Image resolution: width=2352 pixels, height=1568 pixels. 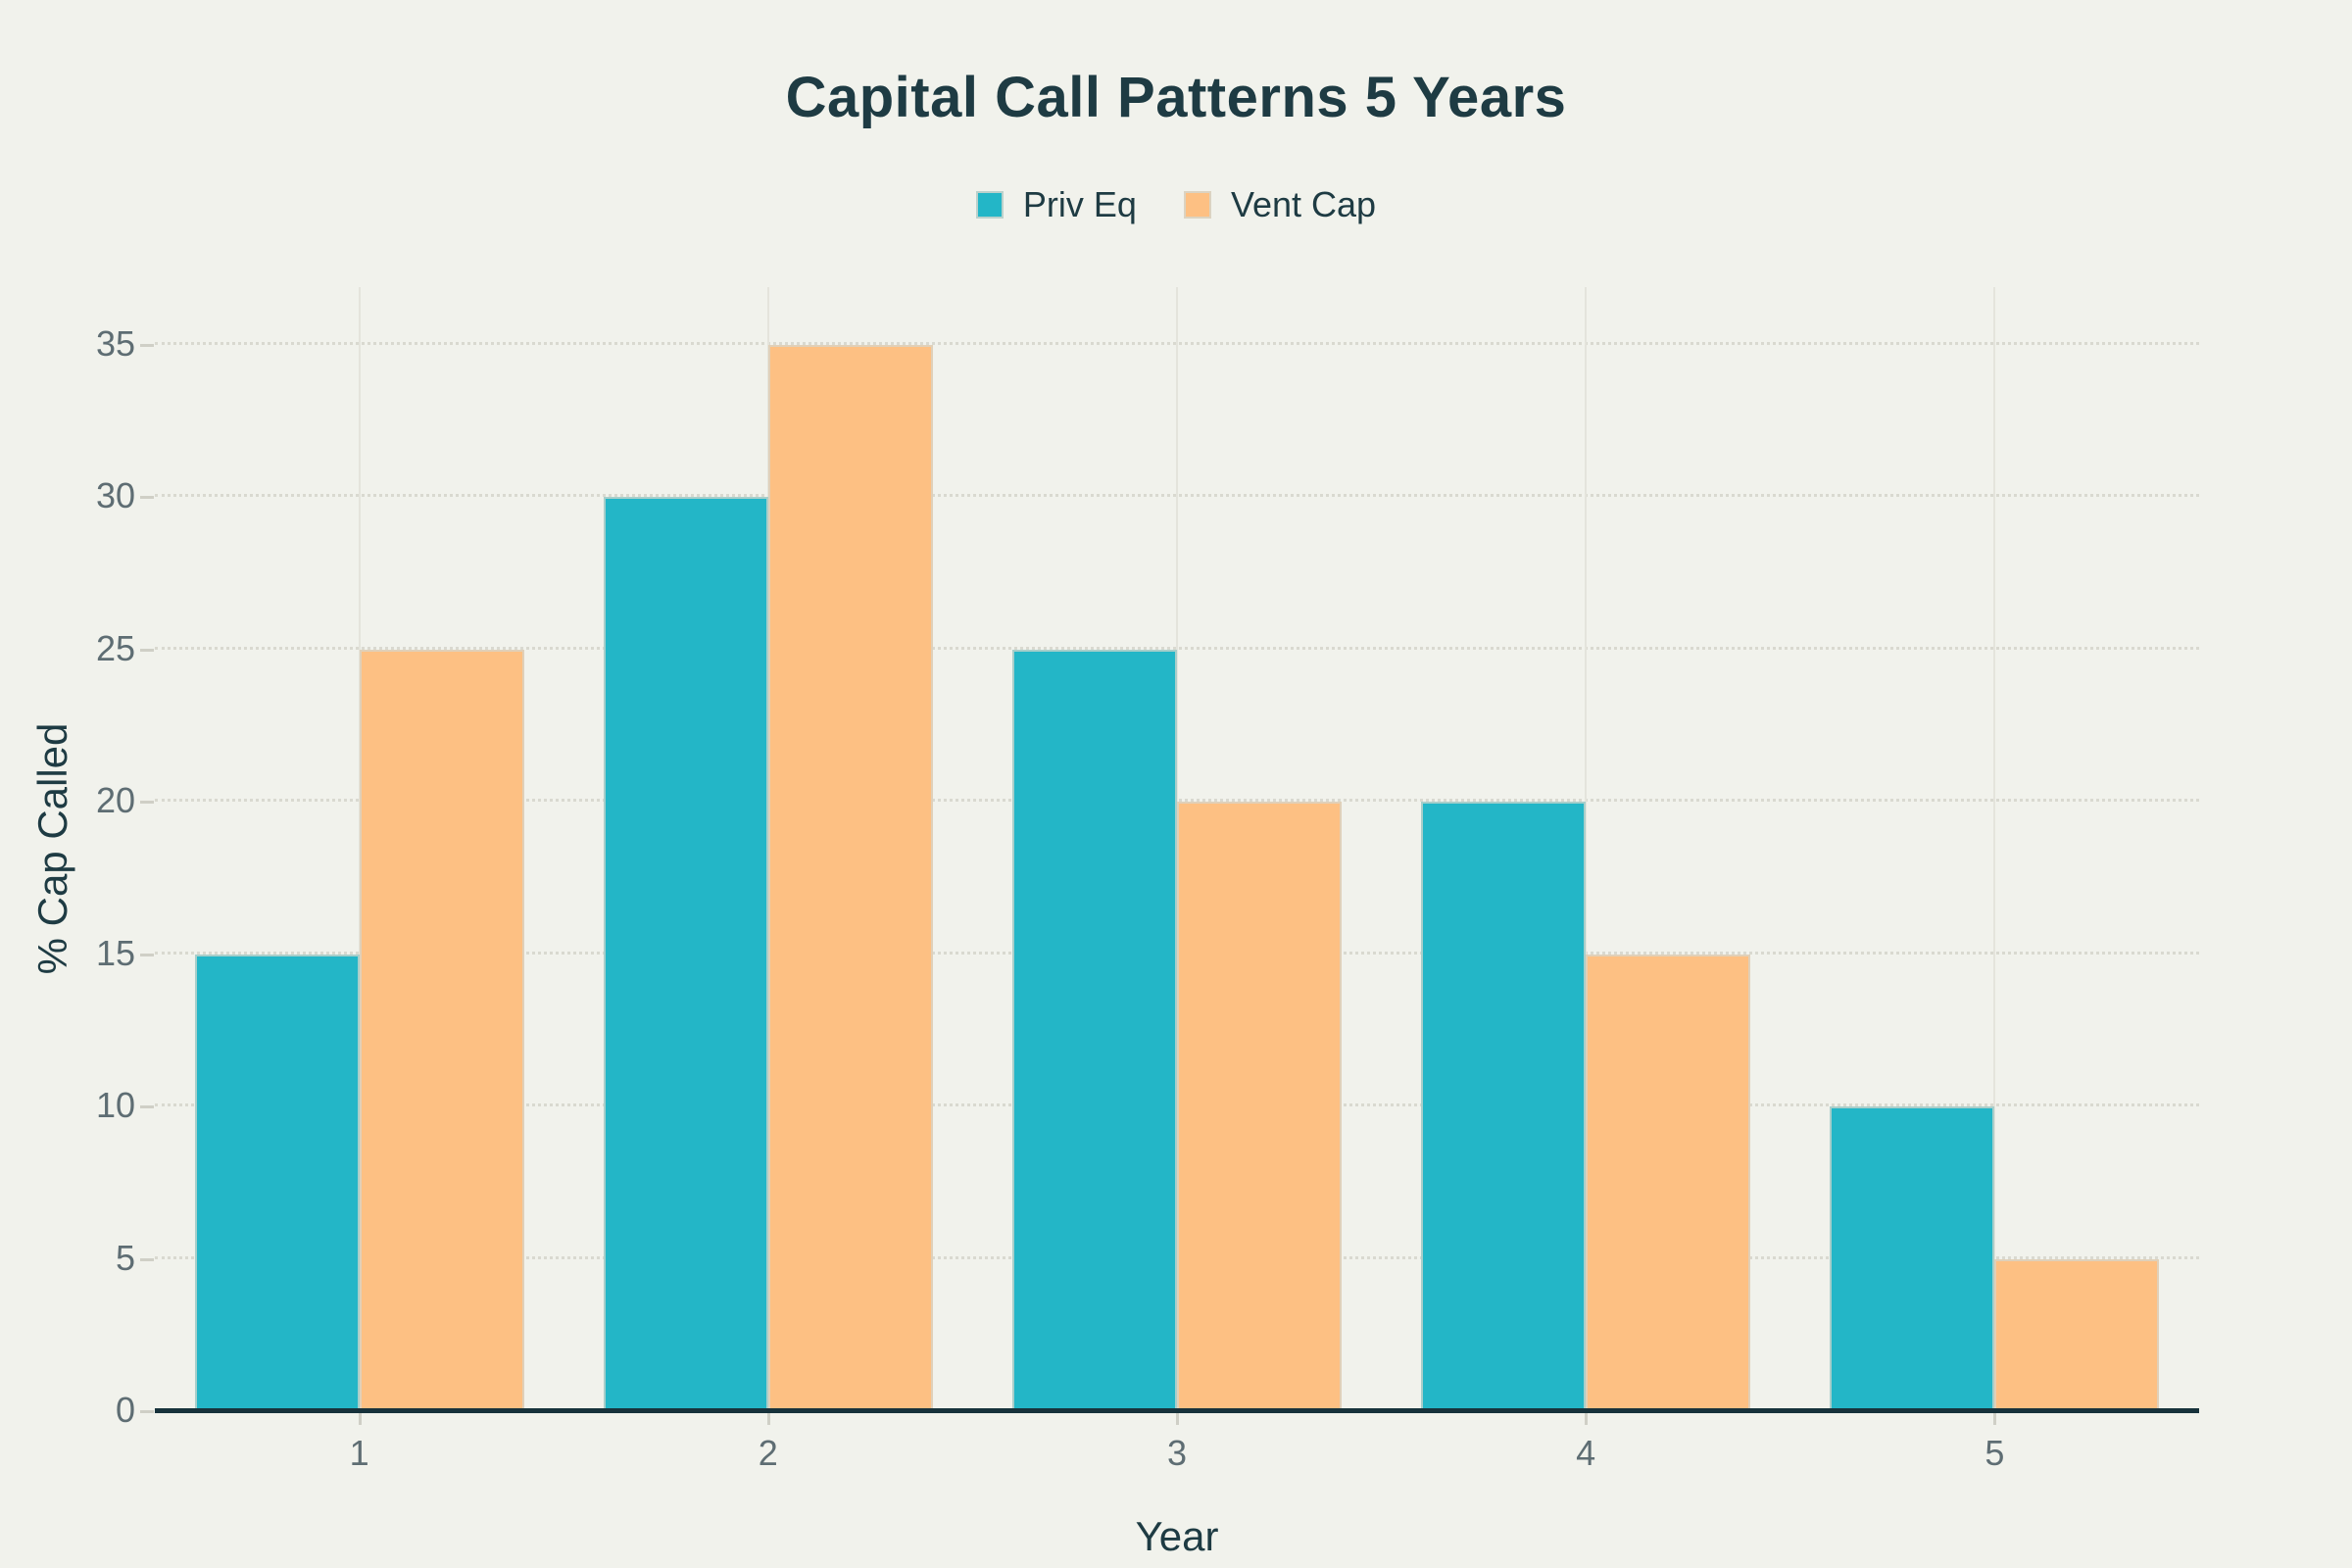 What do you see at coordinates (1303, 204) in the screenshot?
I see `legend-label-vent-cap: Vent Cap` at bounding box center [1303, 204].